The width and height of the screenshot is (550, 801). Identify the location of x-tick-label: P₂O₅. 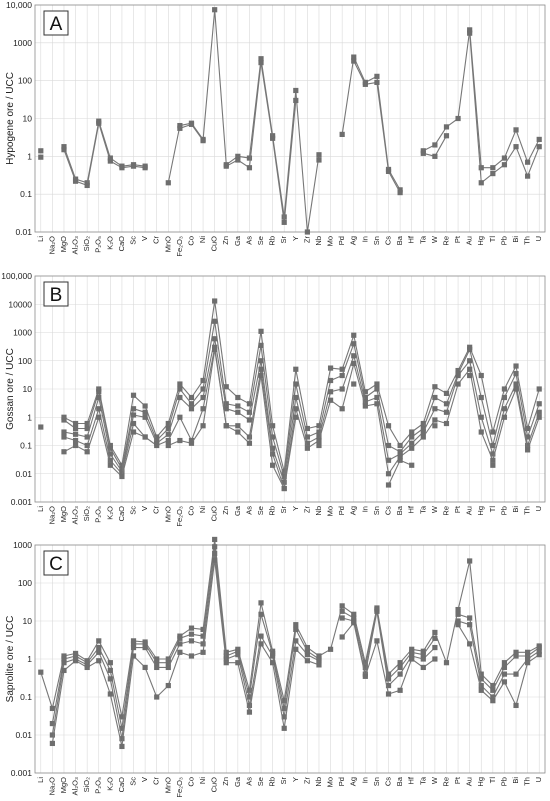
(98, 785).